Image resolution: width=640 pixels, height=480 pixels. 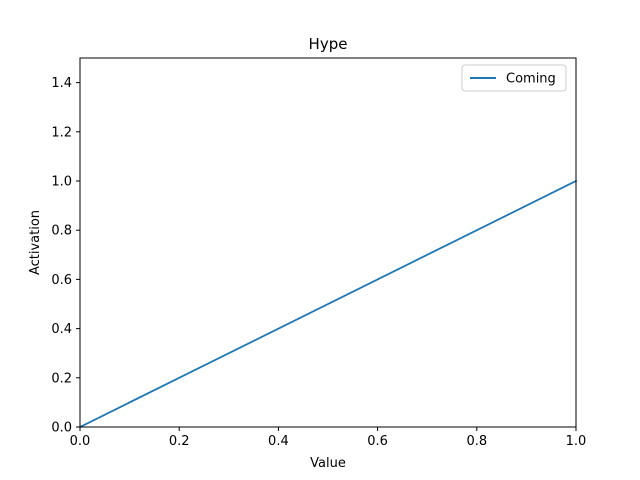 What do you see at coordinates (61, 182) in the screenshot?
I see `y-tick-label: 1.0` at bounding box center [61, 182].